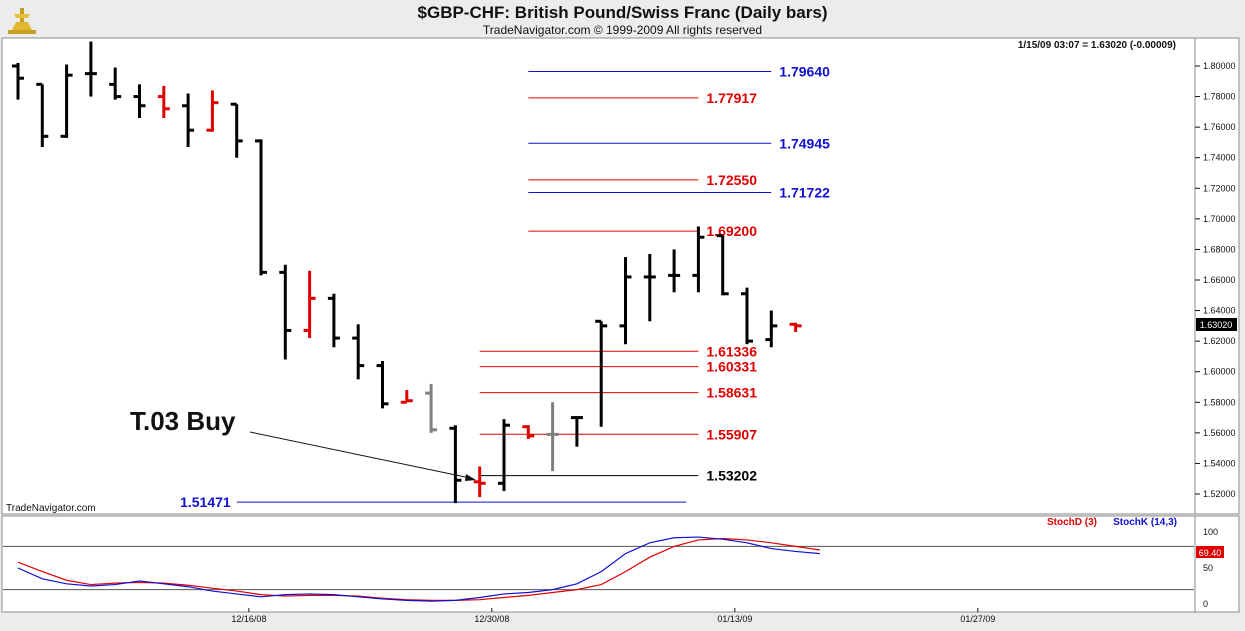  I want to click on price-tick-label: 1.58000, so click(1219, 402).